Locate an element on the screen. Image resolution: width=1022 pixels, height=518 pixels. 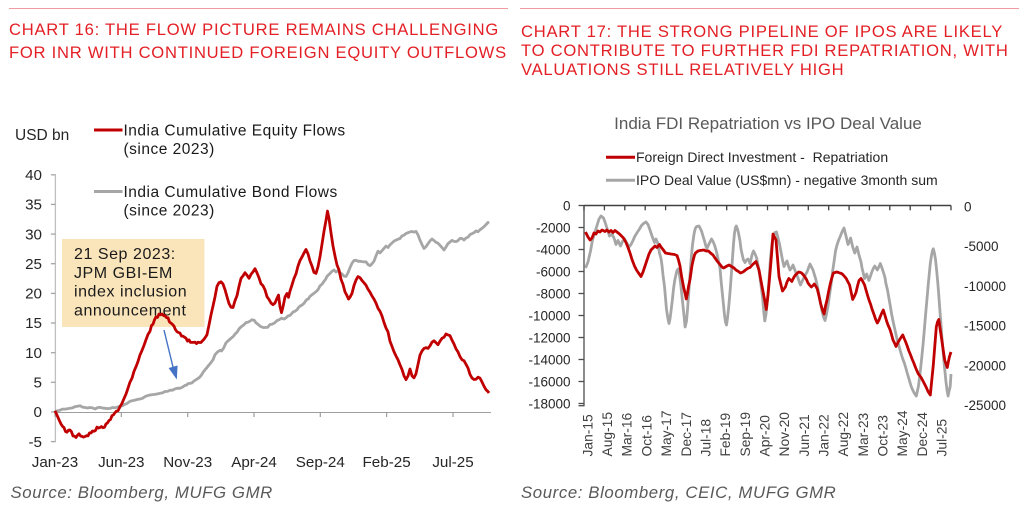
svg-text: index inclusion is located at coordinates (130, 292).